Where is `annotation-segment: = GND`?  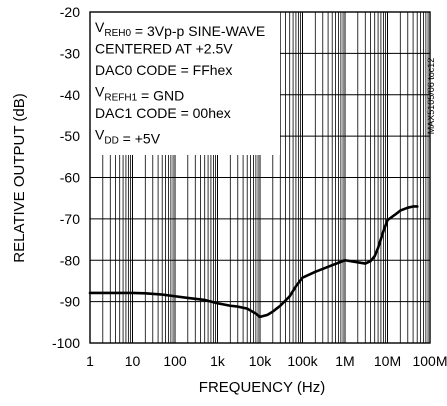 annotation-segment: = GND is located at coordinates (160, 96).